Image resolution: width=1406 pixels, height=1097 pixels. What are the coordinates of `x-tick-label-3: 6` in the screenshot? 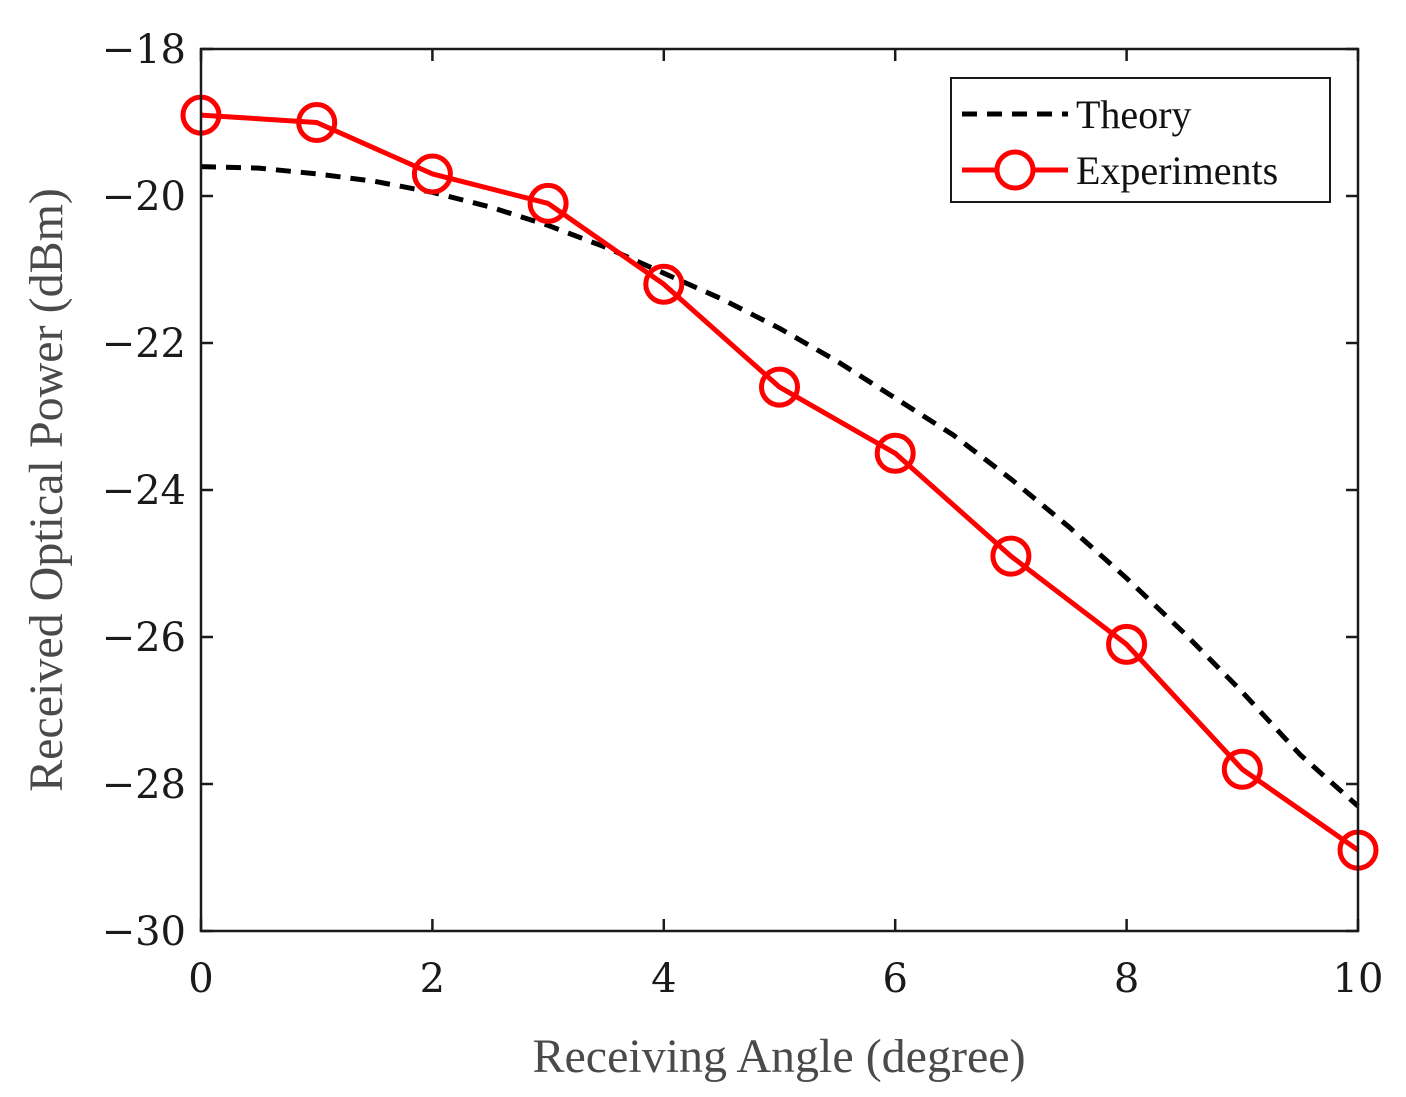 It's located at (894, 979).